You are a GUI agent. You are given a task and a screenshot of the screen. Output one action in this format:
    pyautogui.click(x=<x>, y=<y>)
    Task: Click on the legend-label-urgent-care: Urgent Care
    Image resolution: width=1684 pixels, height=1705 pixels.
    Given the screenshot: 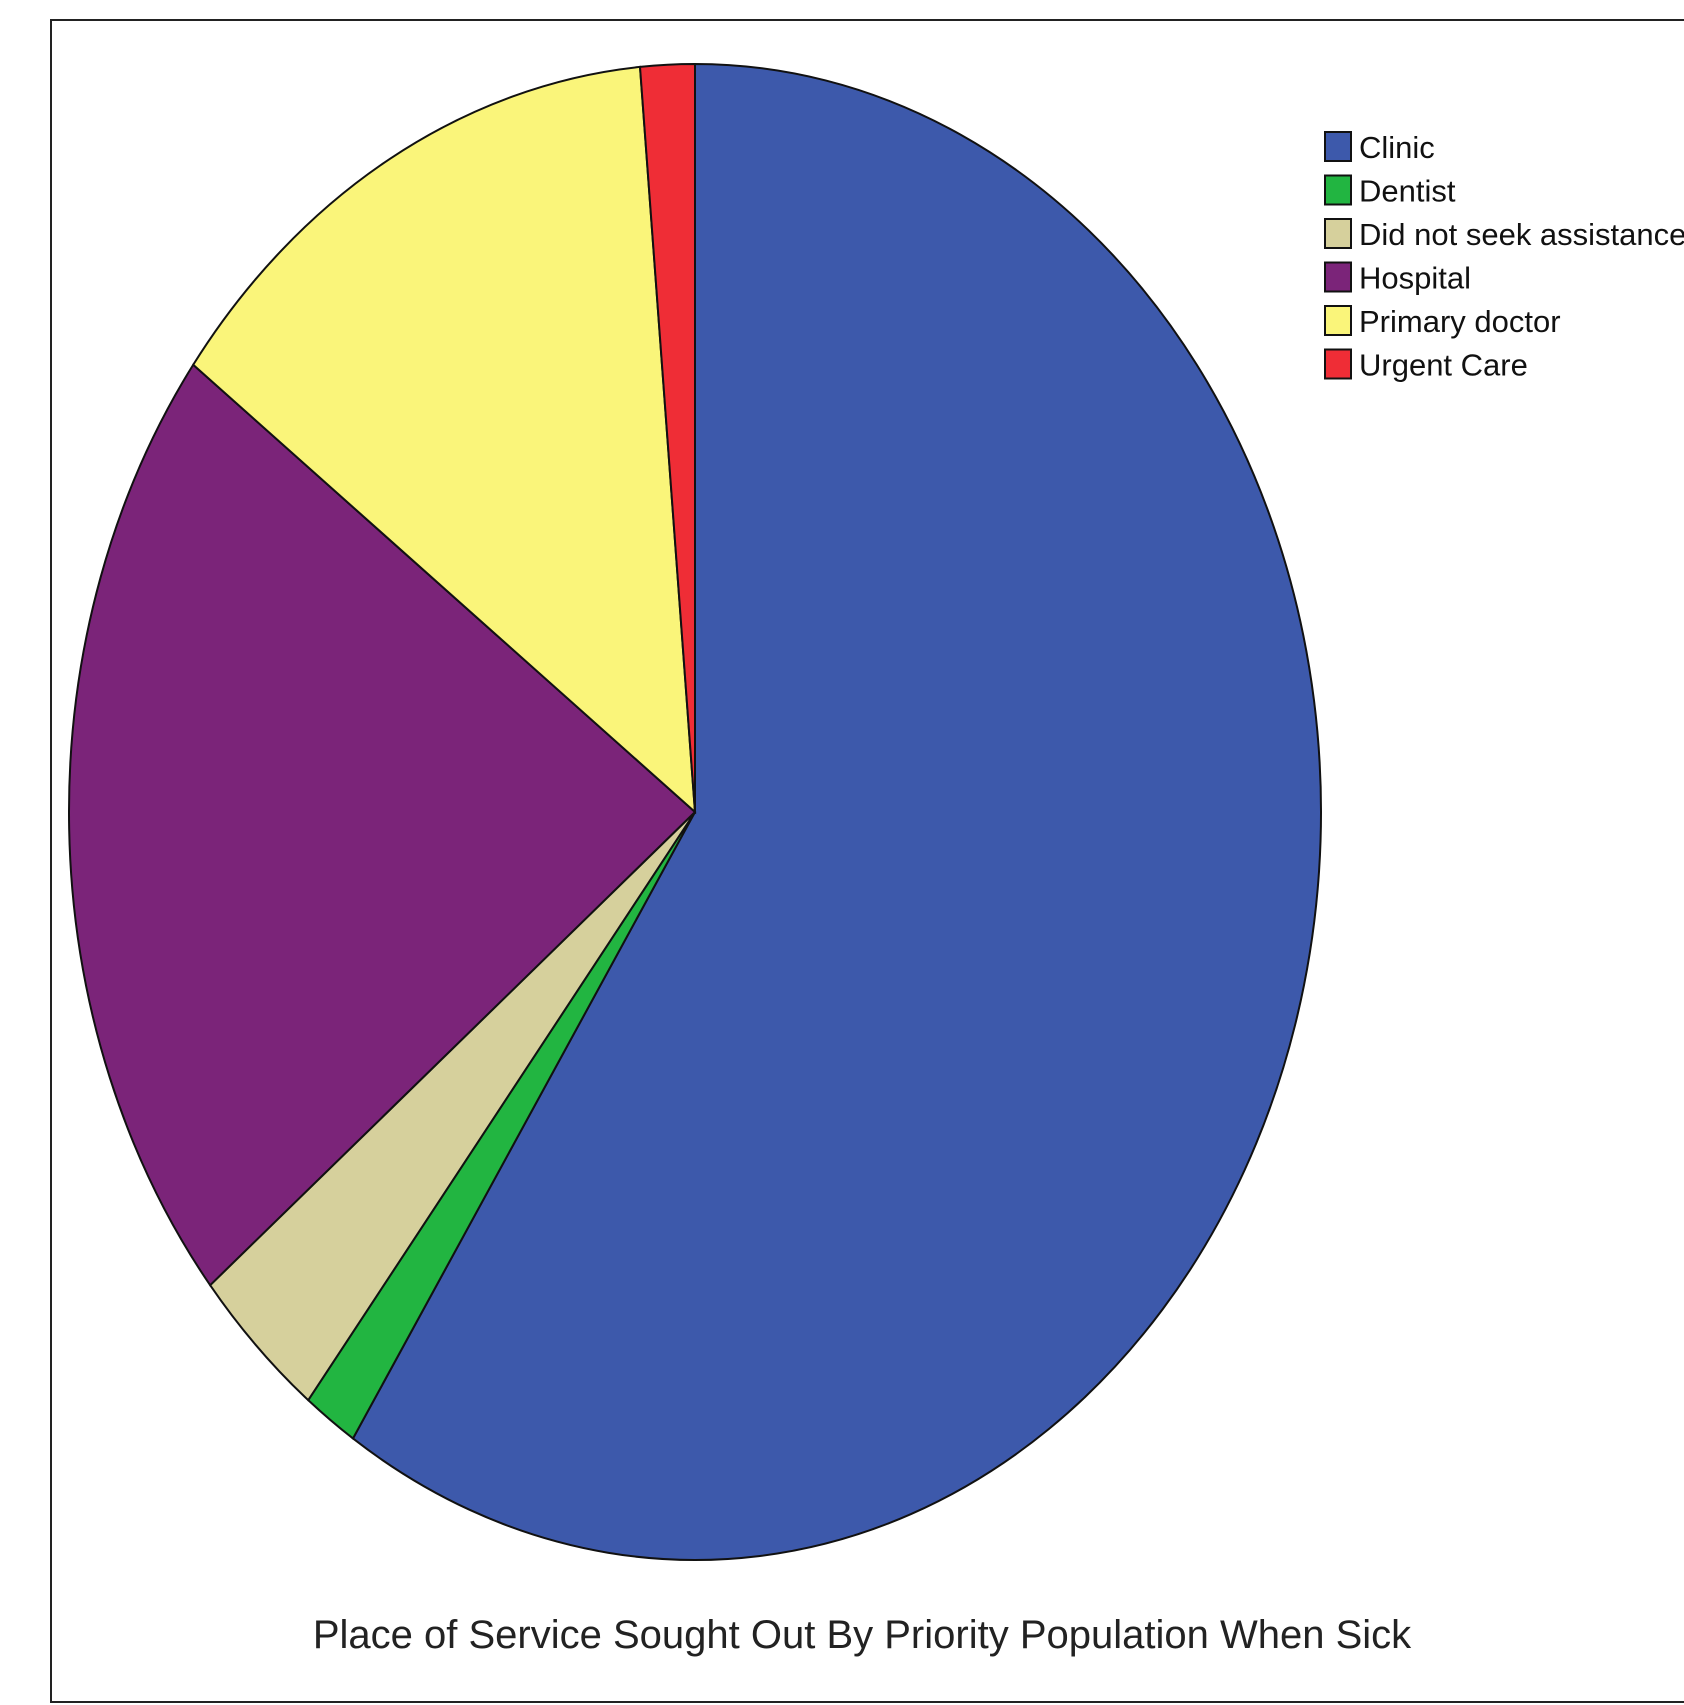 What is the action you would take?
    pyautogui.click(x=1443, y=365)
    